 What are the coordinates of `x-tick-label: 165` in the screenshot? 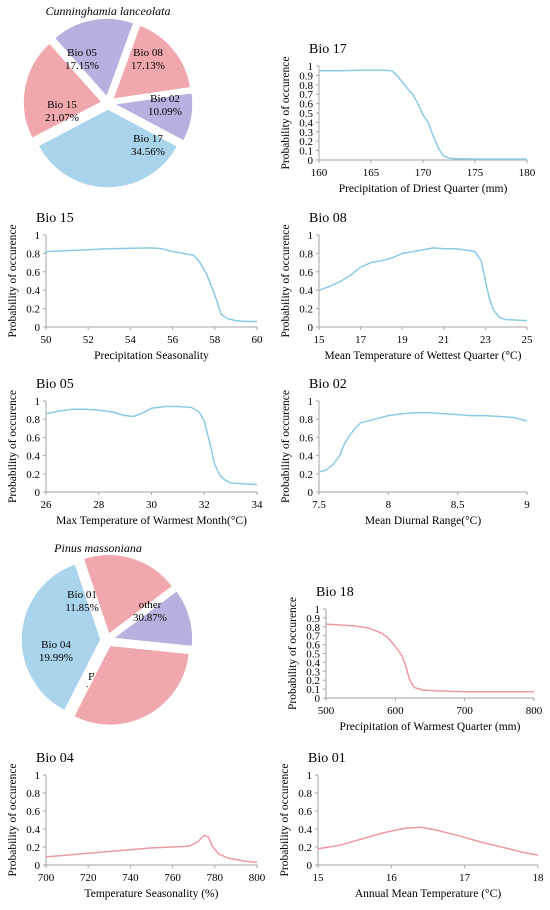 It's located at (371, 173).